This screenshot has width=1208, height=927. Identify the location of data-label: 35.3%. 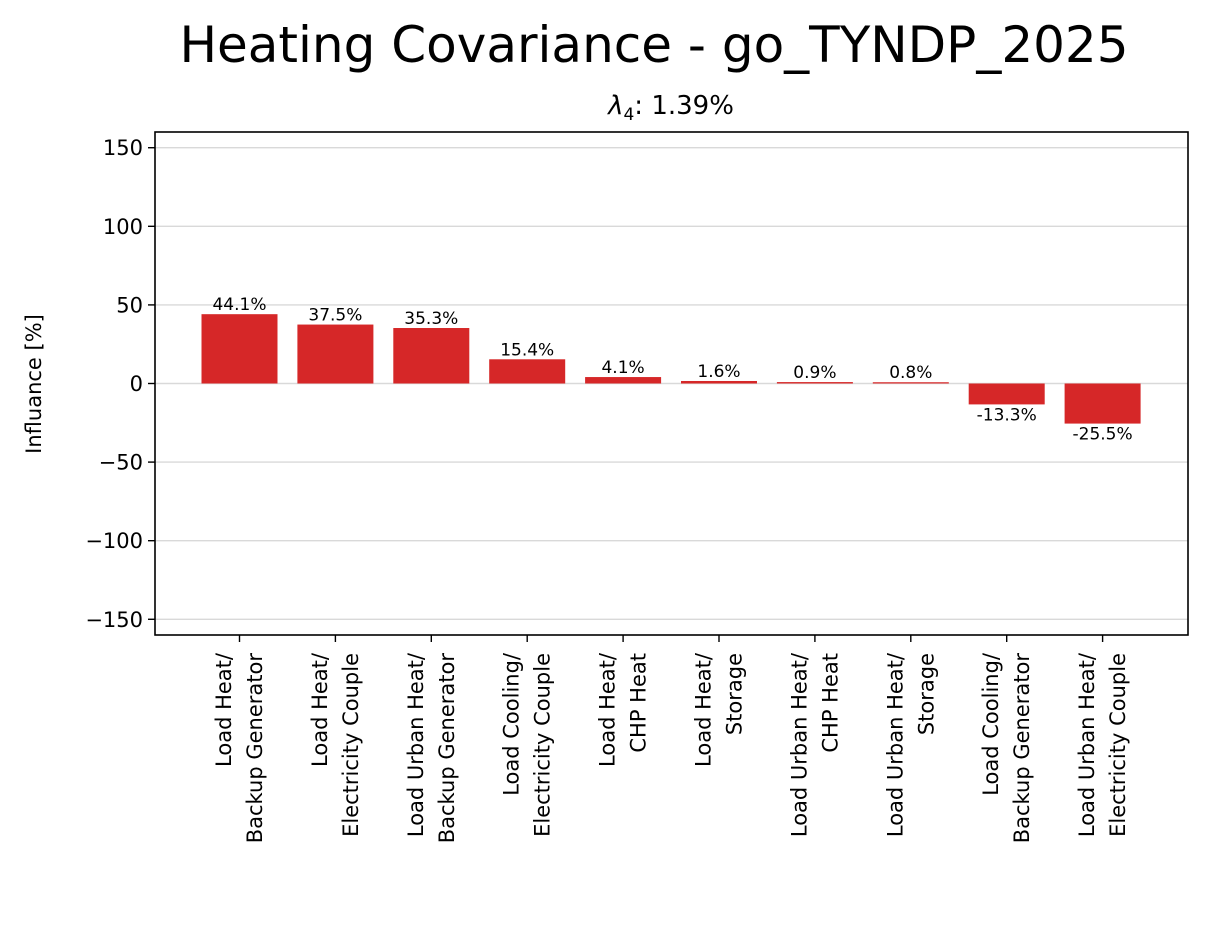
(431, 319).